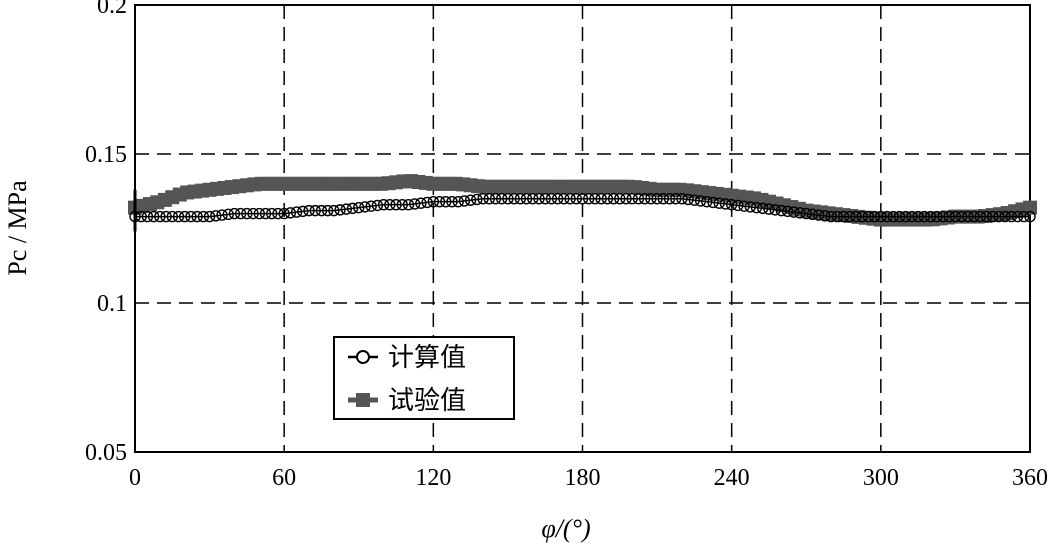 Image resolution: width=1052 pixels, height=544 pixels. Describe the element at coordinates (363, 400) in the screenshot. I see `legend-marker-square-icon` at that location.